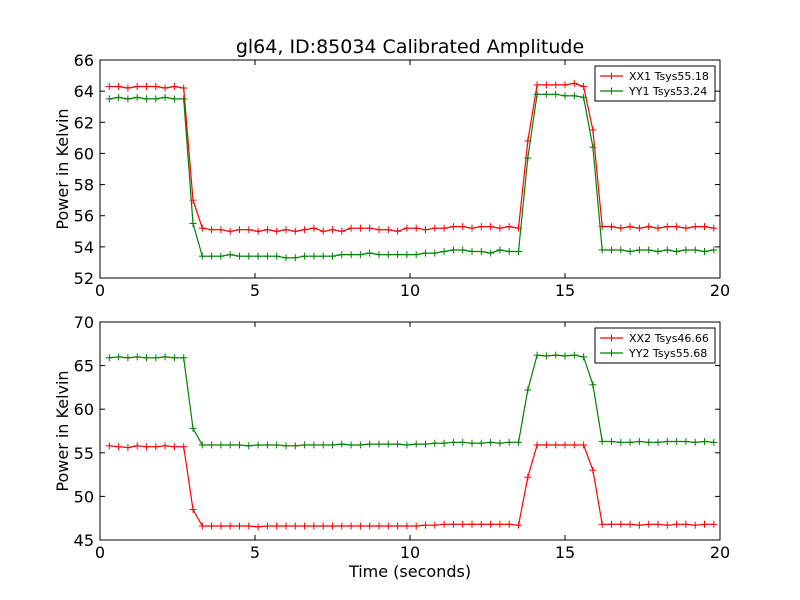 This screenshot has height=600, width=800. What do you see at coordinates (84, 366) in the screenshot?
I see `y-tick-label: 65` at bounding box center [84, 366].